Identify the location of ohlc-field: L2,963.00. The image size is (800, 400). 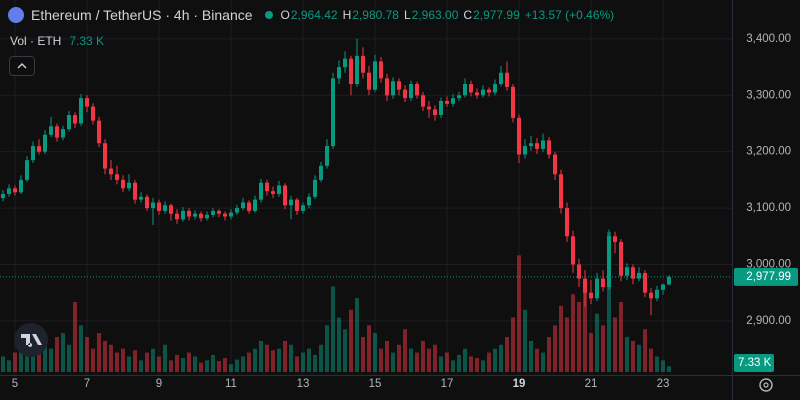
(431, 15).